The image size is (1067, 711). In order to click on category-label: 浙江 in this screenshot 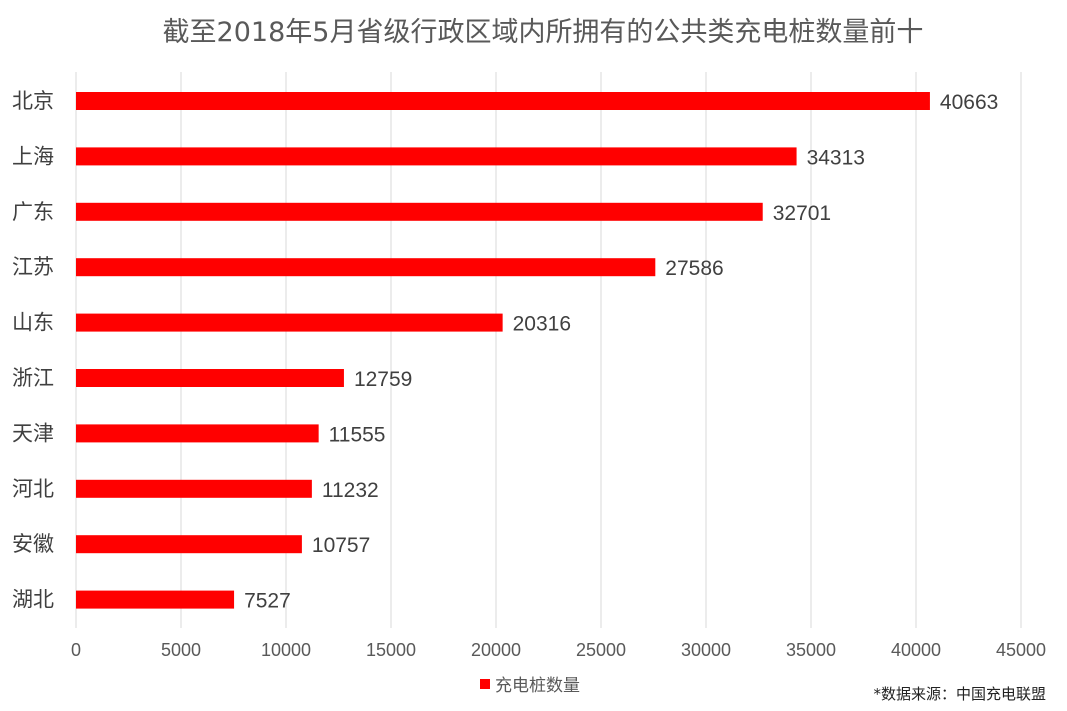, I will do `click(33, 378)`.